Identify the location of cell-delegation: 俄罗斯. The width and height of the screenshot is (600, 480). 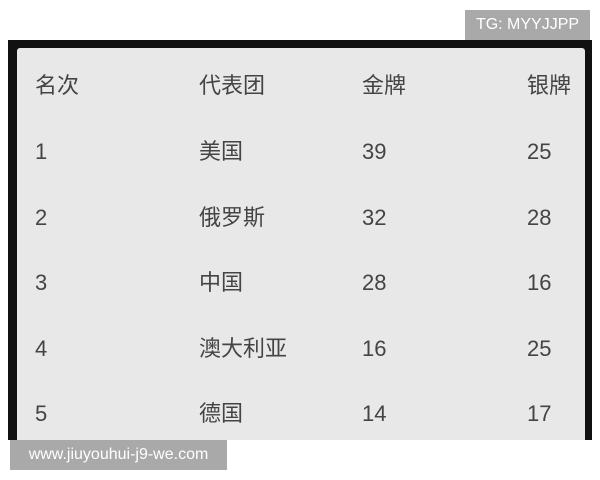
(232, 217).